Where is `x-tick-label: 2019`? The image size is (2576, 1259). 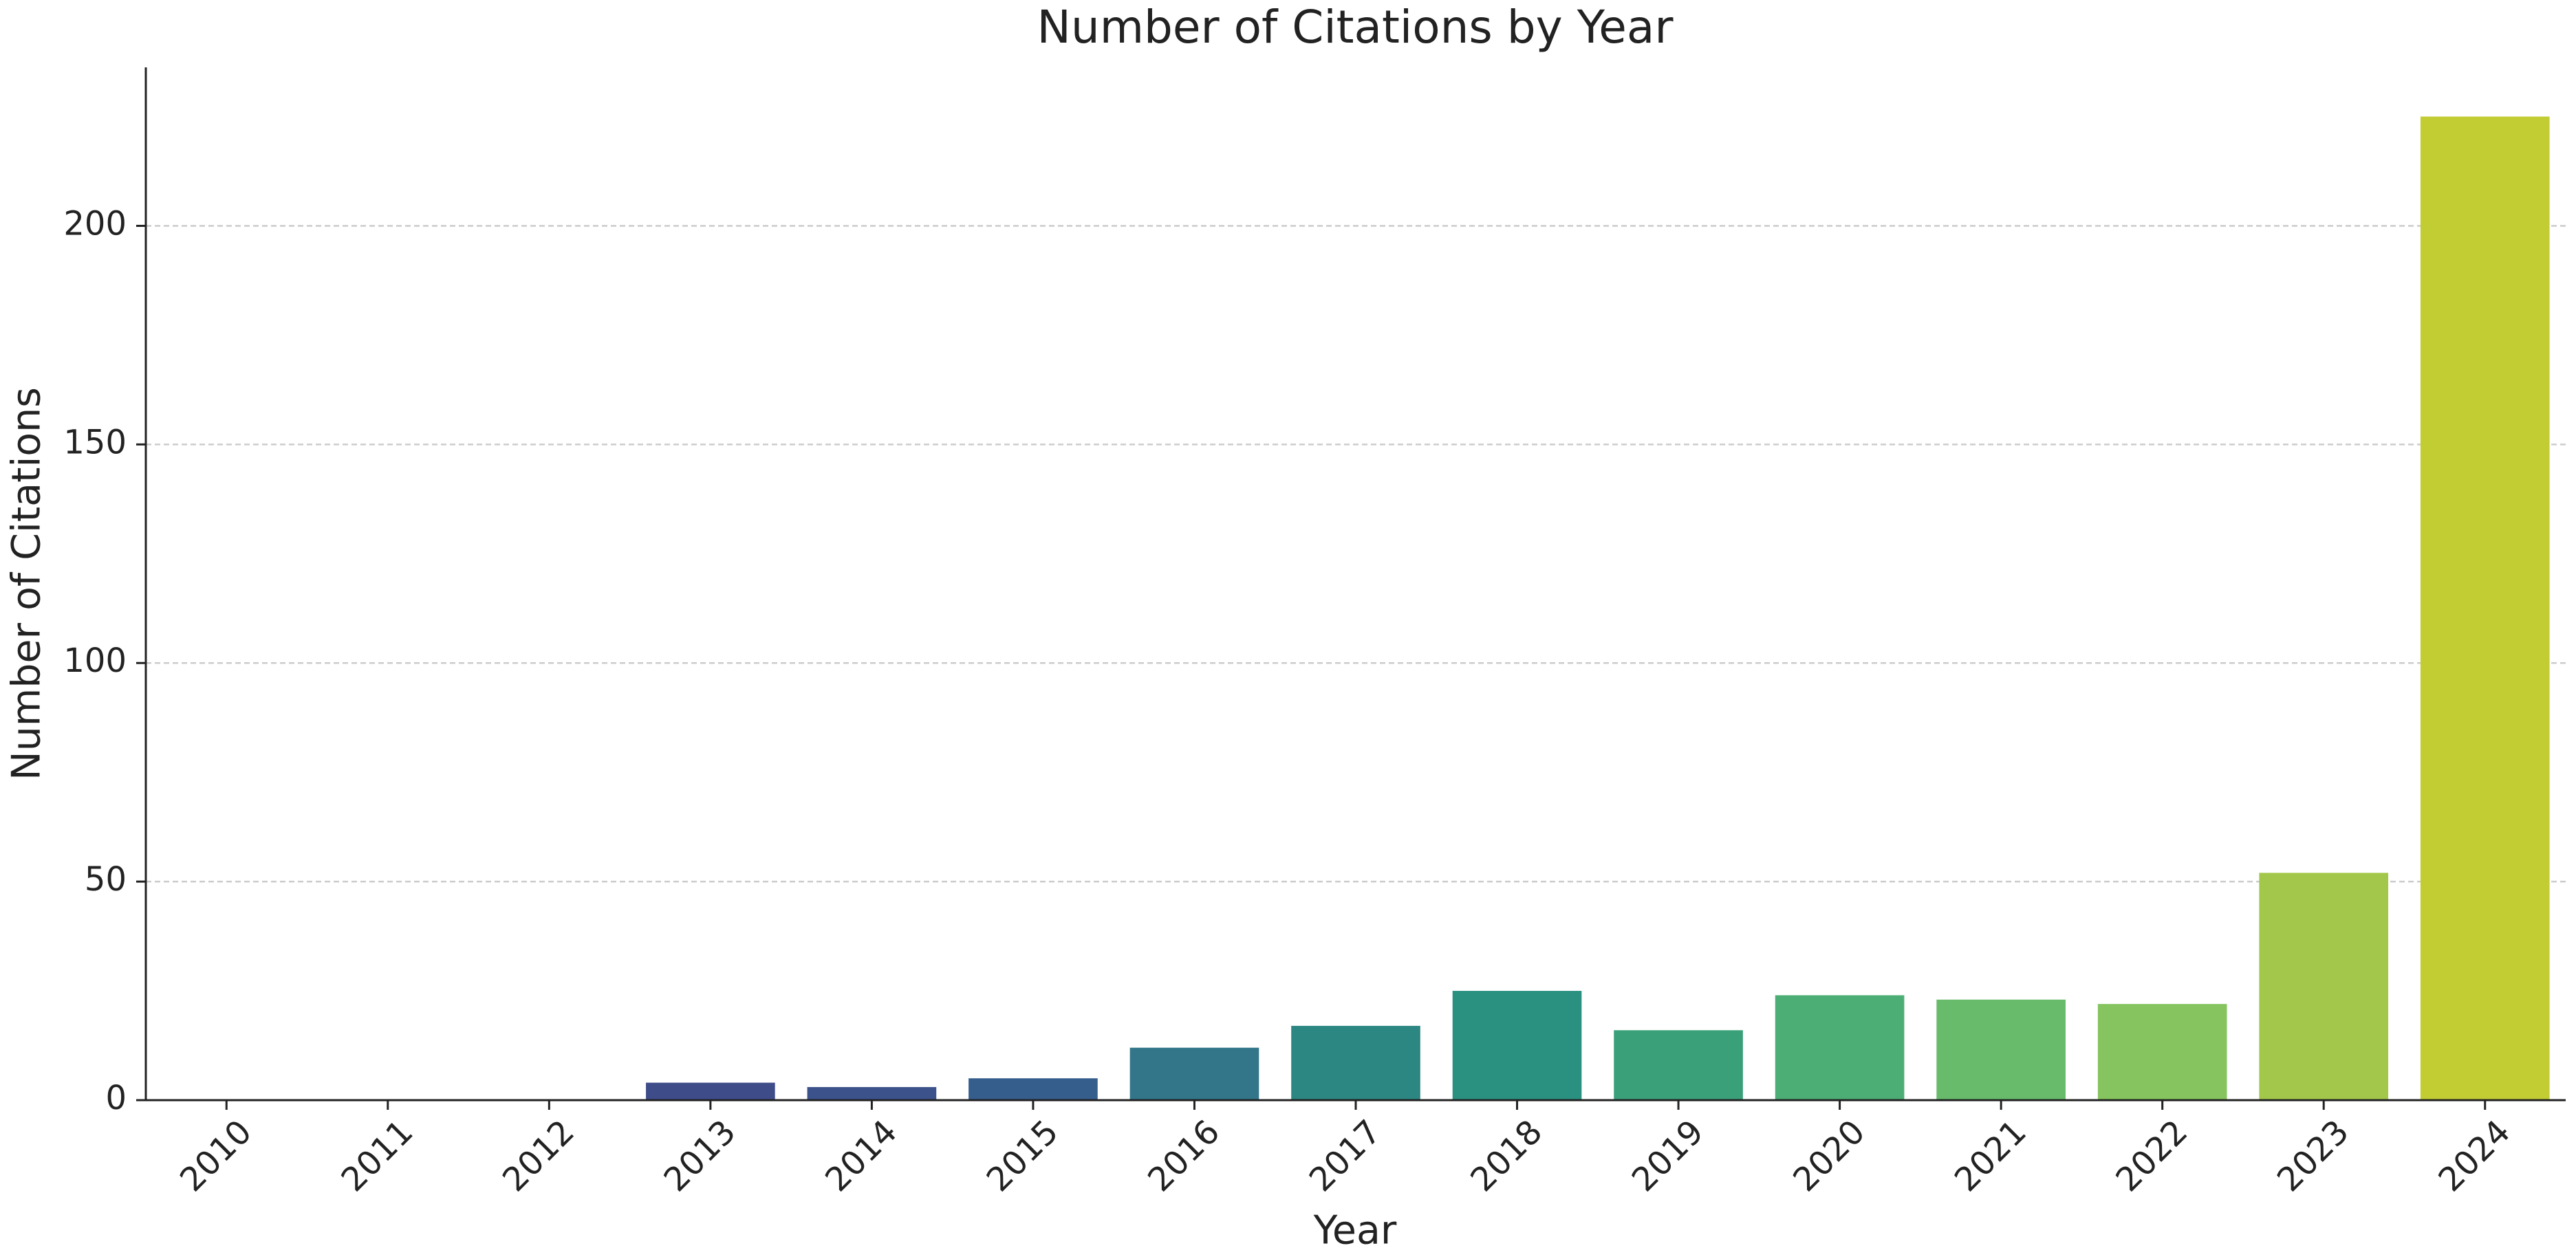 x-tick-label: 2019 is located at coordinates (1668, 1156).